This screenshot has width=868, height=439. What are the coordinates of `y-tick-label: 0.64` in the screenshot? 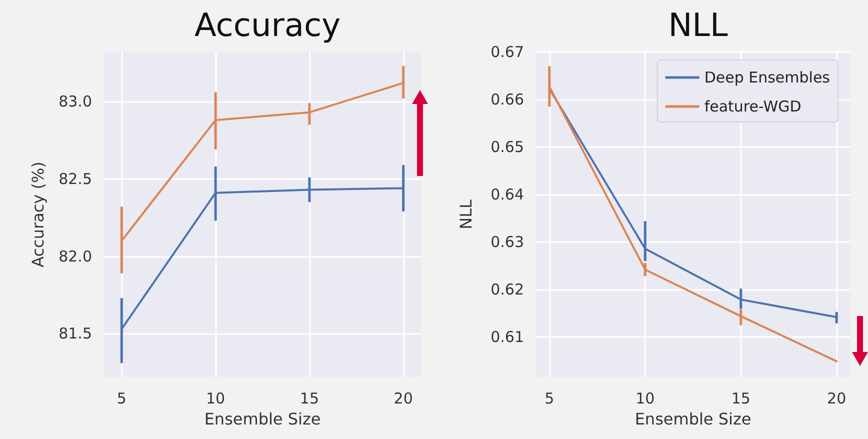 It's located at (507, 195).